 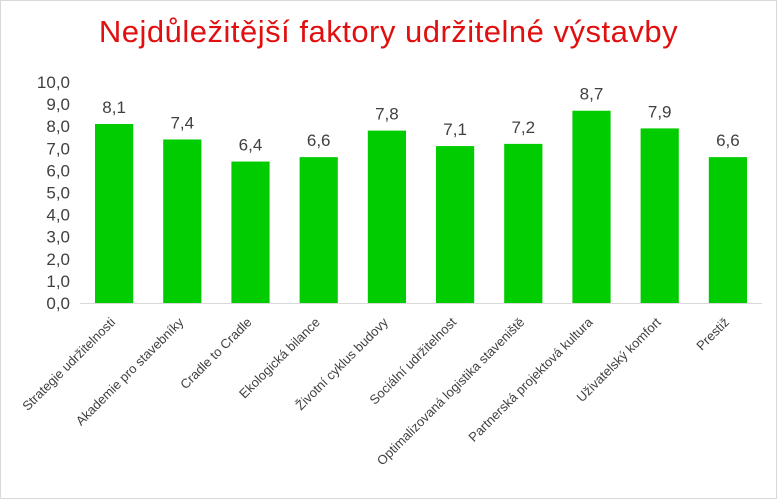 I want to click on y-tick-label: 4,0, so click(x=58, y=215).